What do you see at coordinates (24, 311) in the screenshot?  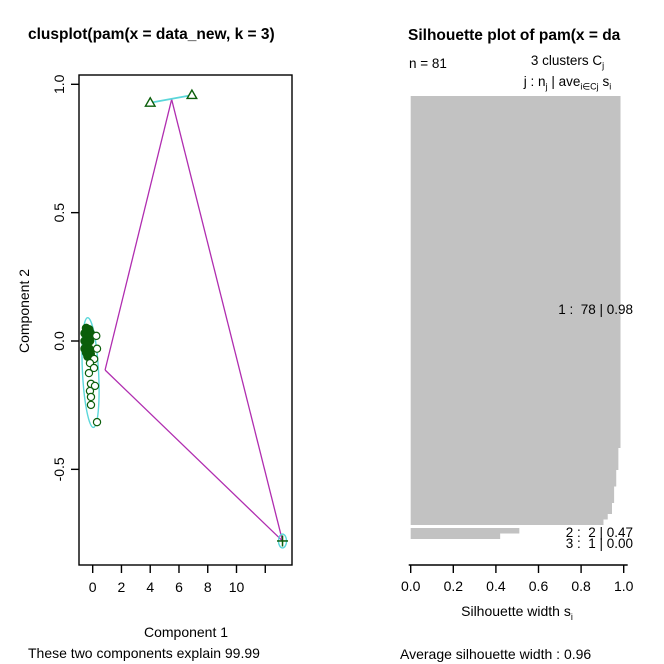 I see `left-y-axis-label: Component 2` at bounding box center [24, 311].